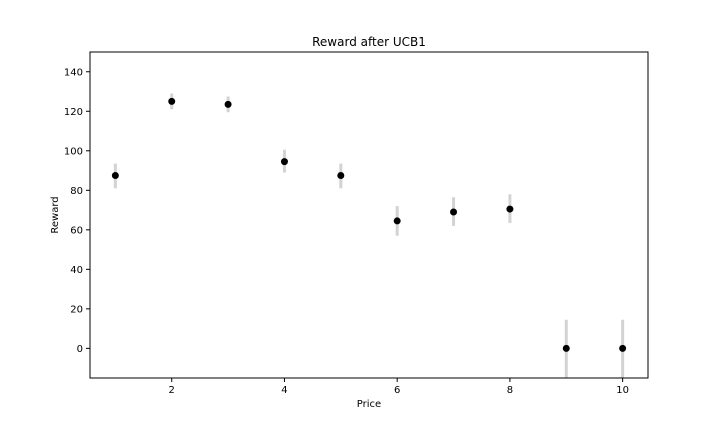 Image resolution: width=720 pixels, height=432 pixels. I want to click on x-axis-label: Price, so click(369, 404).